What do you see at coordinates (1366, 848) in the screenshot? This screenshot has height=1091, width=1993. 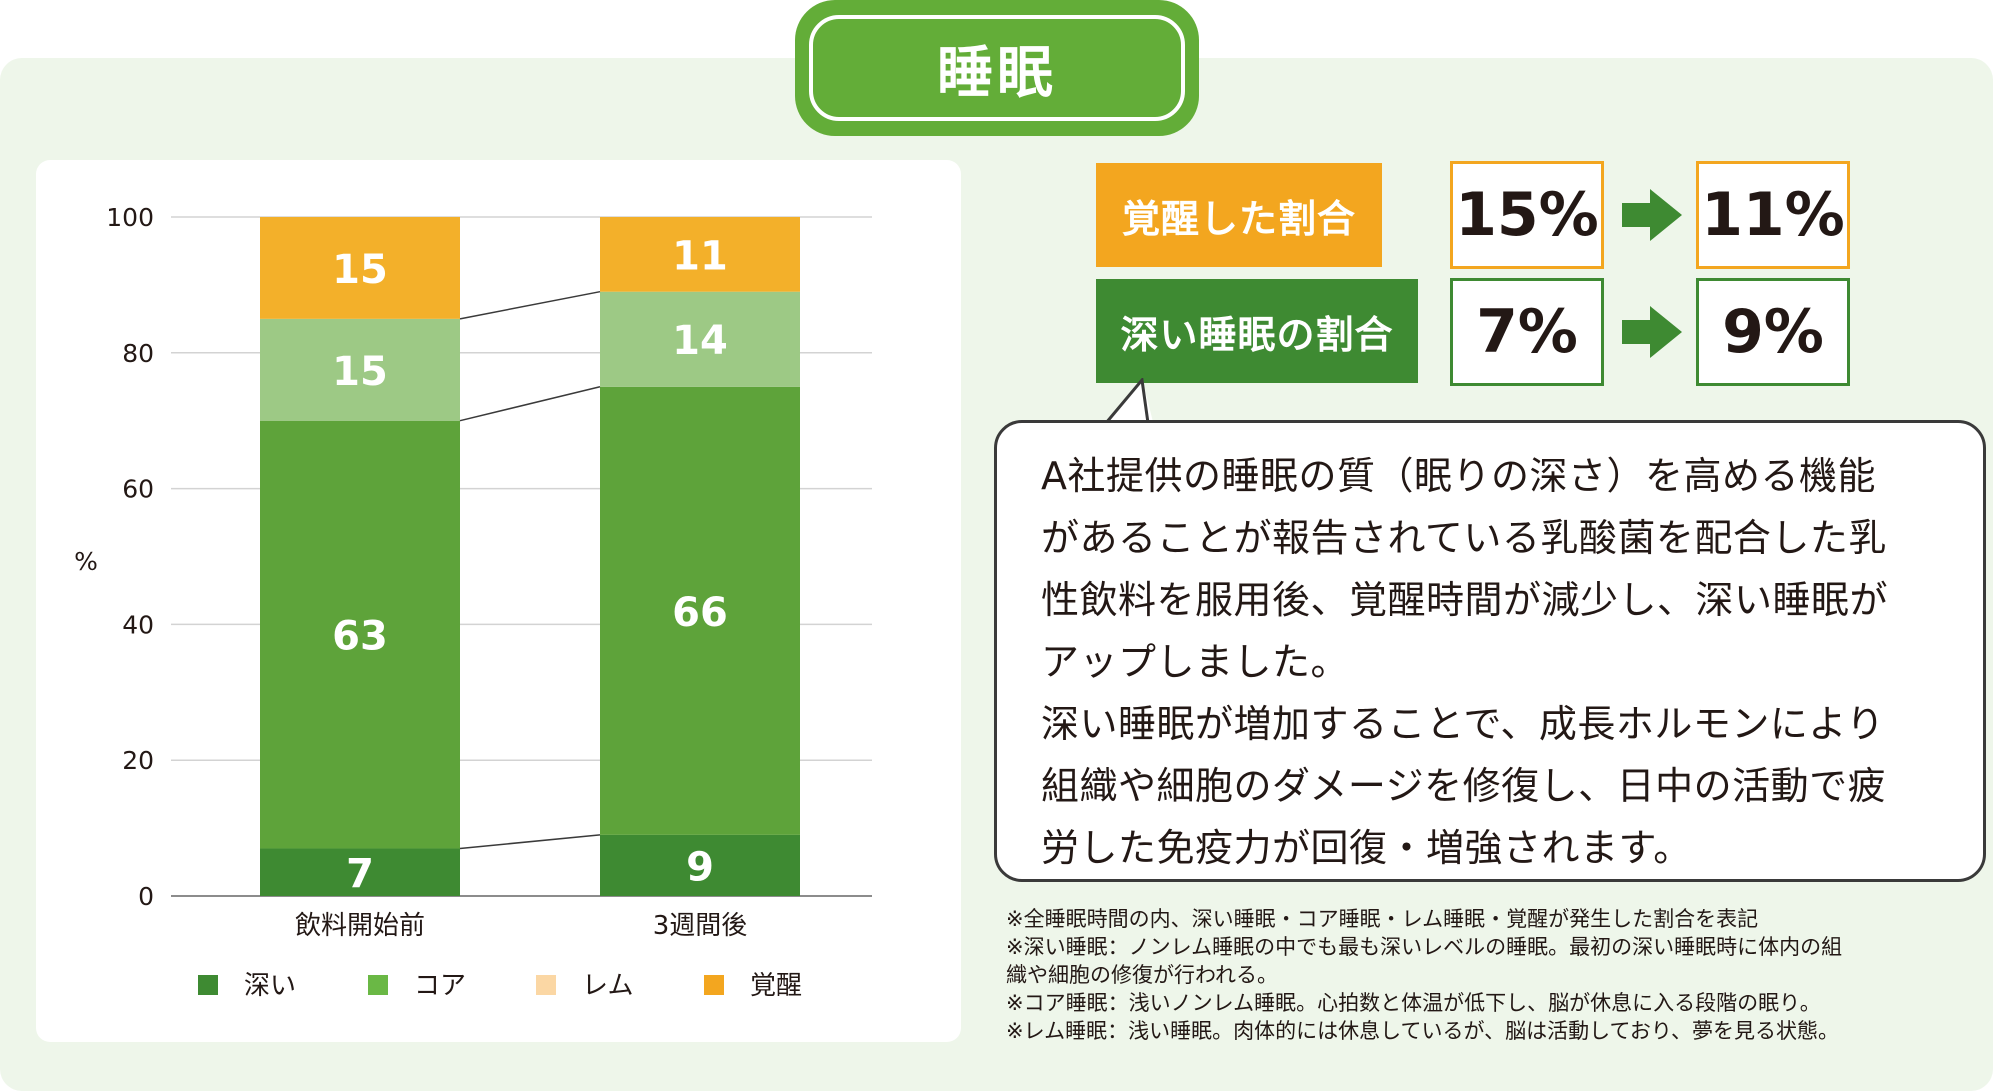 I see `bubble-line: 労した免疫力が回復・増強されます。` at bounding box center [1366, 848].